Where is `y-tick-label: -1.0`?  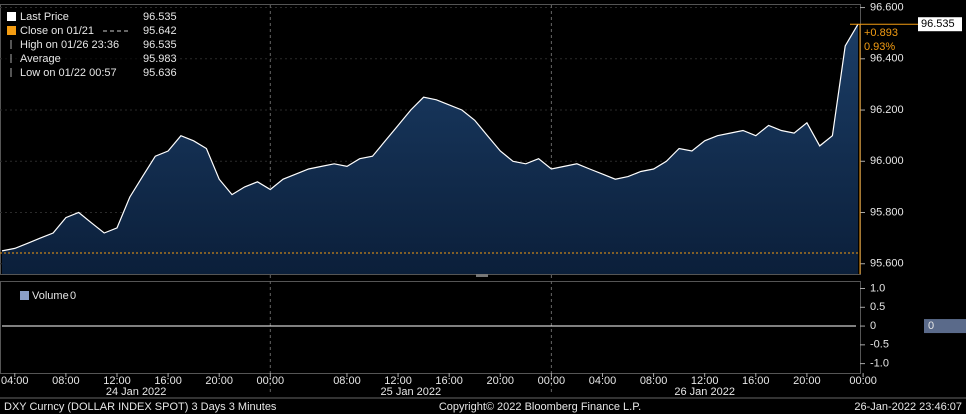 y-tick-label: -1.0 is located at coordinates (879, 364).